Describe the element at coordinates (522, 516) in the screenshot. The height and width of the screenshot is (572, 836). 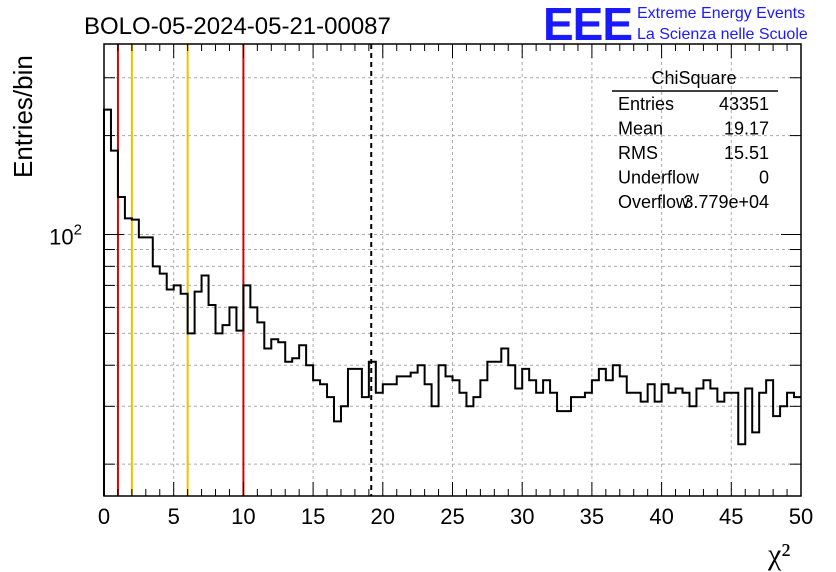
I see `x-tick-label: 30` at that location.